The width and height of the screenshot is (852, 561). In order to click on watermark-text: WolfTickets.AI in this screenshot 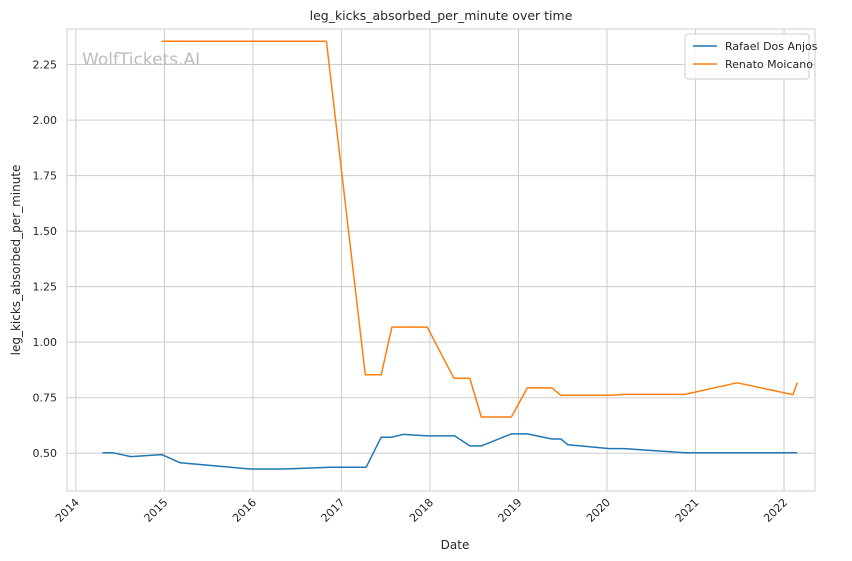, I will do `click(141, 60)`.